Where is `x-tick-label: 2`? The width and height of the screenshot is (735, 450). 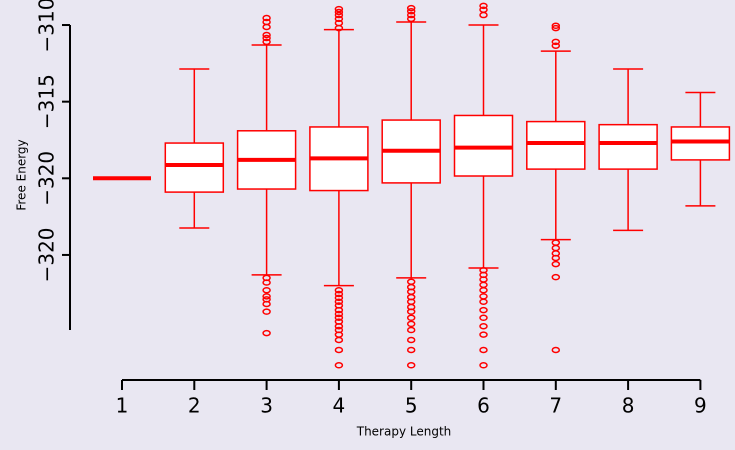
x-tick-label: 2 is located at coordinates (194, 406).